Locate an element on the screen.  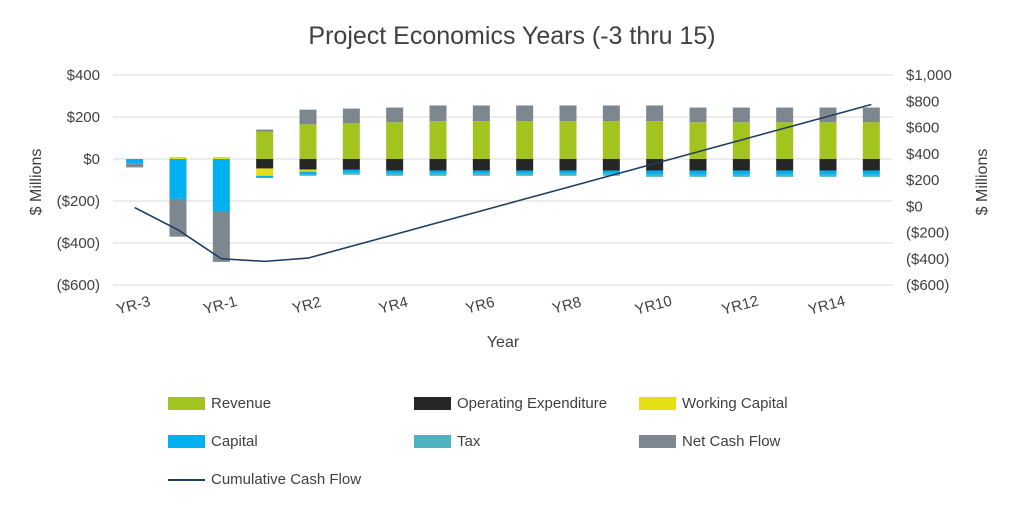
x-axis-tick-label: YR-3 is located at coordinates (133, 305).